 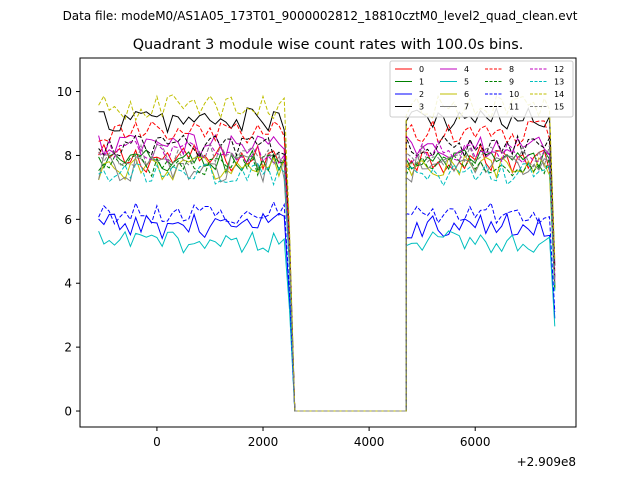 What do you see at coordinates (481, 89) in the screenshot?
I see `legend-box` at bounding box center [481, 89].